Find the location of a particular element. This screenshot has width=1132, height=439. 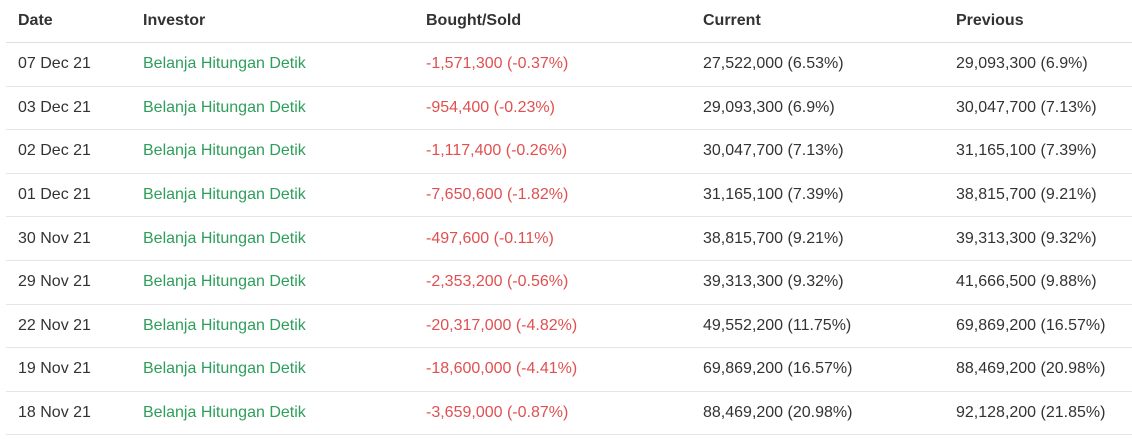

header-date: Date is located at coordinates (35, 20).